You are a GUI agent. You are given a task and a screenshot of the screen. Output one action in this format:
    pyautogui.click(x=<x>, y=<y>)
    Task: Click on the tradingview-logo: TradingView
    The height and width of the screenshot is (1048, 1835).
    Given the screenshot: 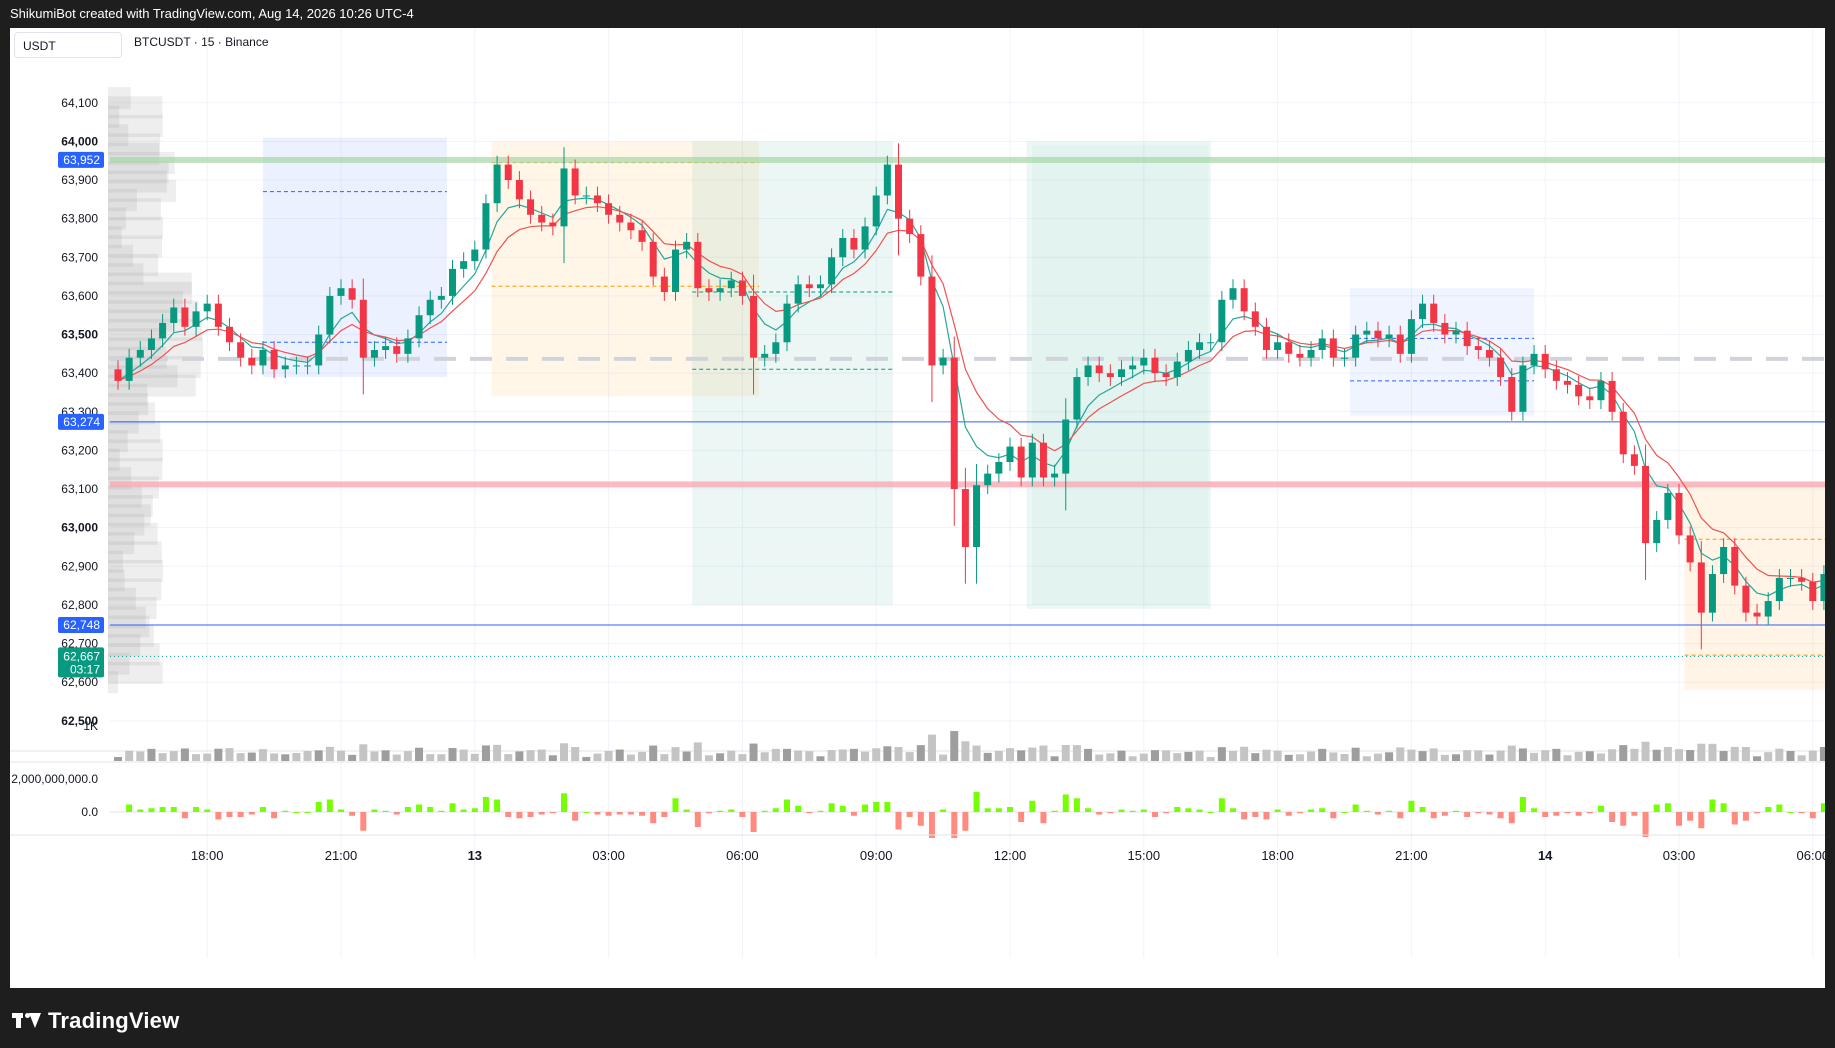 What is the action you would take?
    pyautogui.click(x=95, y=1021)
    